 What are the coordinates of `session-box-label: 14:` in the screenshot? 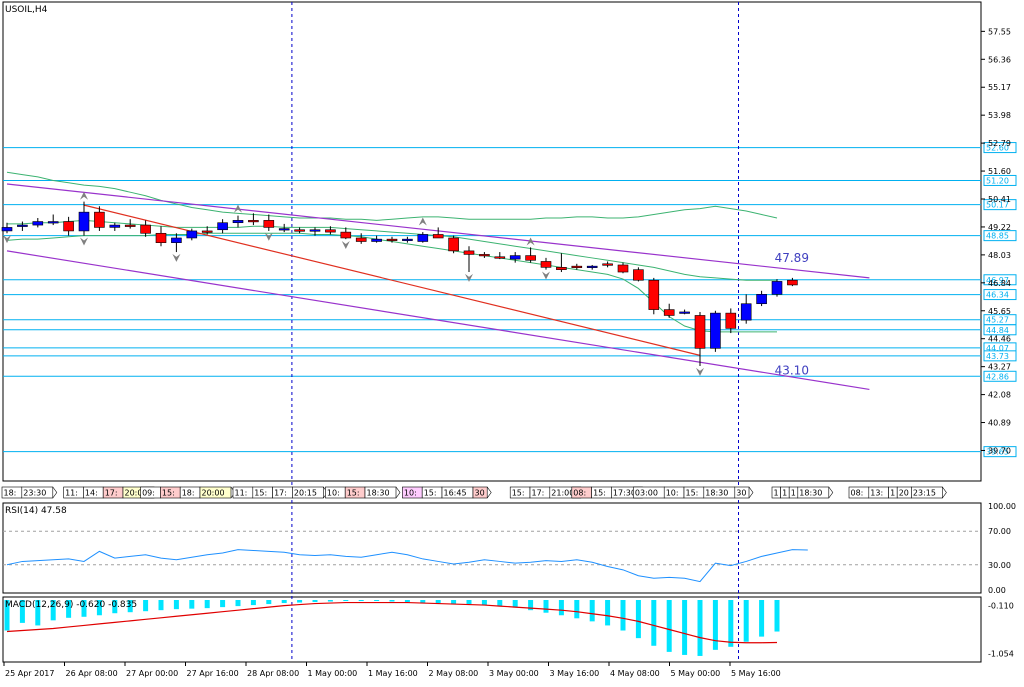 It's located at (91, 493).